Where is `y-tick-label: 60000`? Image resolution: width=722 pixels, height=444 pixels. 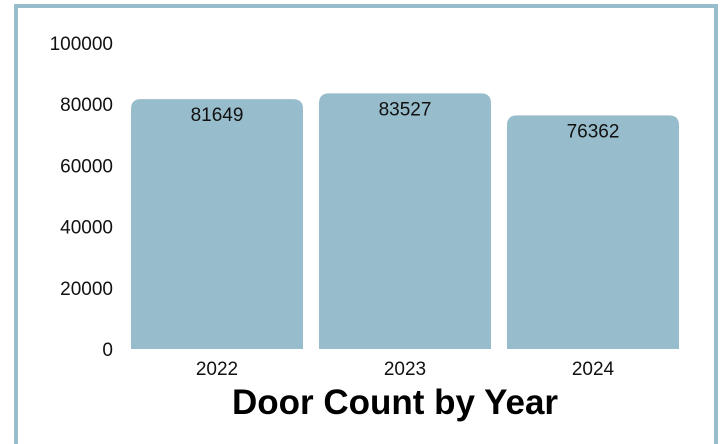 y-tick-label: 60000 is located at coordinates (86, 166).